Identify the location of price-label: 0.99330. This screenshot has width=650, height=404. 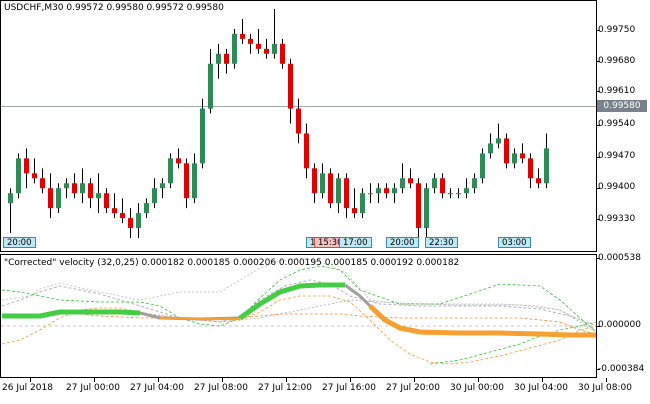
(617, 219).